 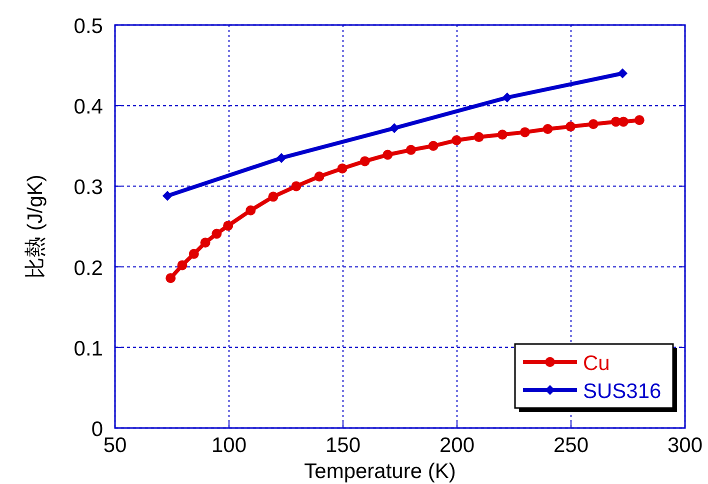 What do you see at coordinates (88, 26) in the screenshot?
I see `y-tick-label: 0.5` at bounding box center [88, 26].